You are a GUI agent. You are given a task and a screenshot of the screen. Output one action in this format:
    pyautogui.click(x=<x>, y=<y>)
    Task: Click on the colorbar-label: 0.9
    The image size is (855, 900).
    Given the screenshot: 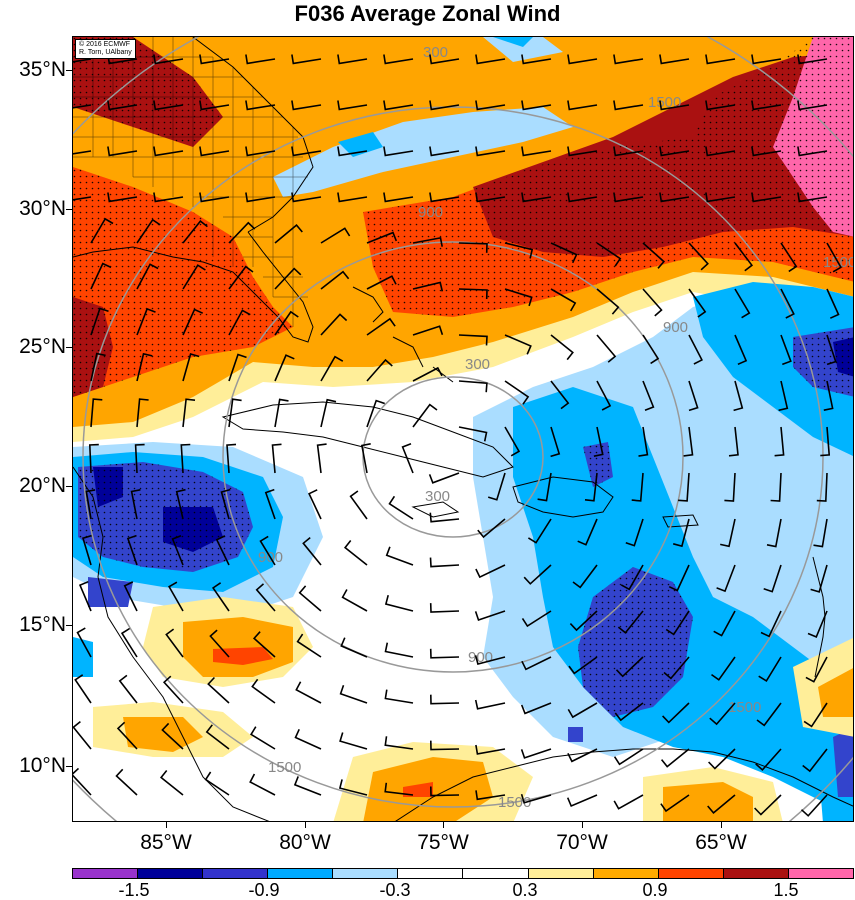 What is the action you would take?
    pyautogui.click(x=655, y=890)
    